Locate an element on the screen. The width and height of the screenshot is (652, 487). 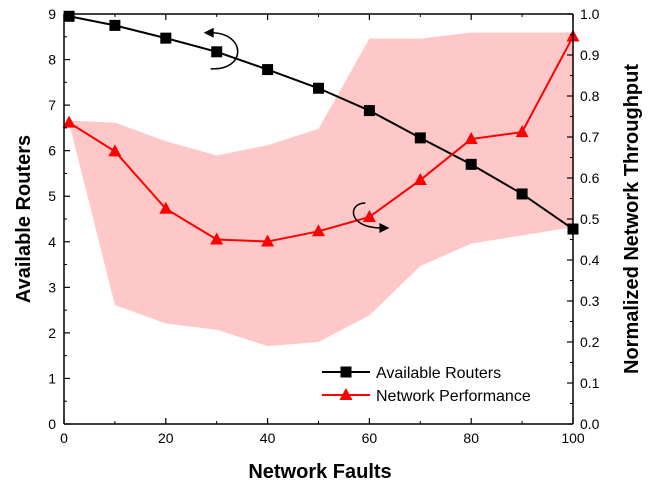
x-tick-label: 100 is located at coordinates (573, 438).